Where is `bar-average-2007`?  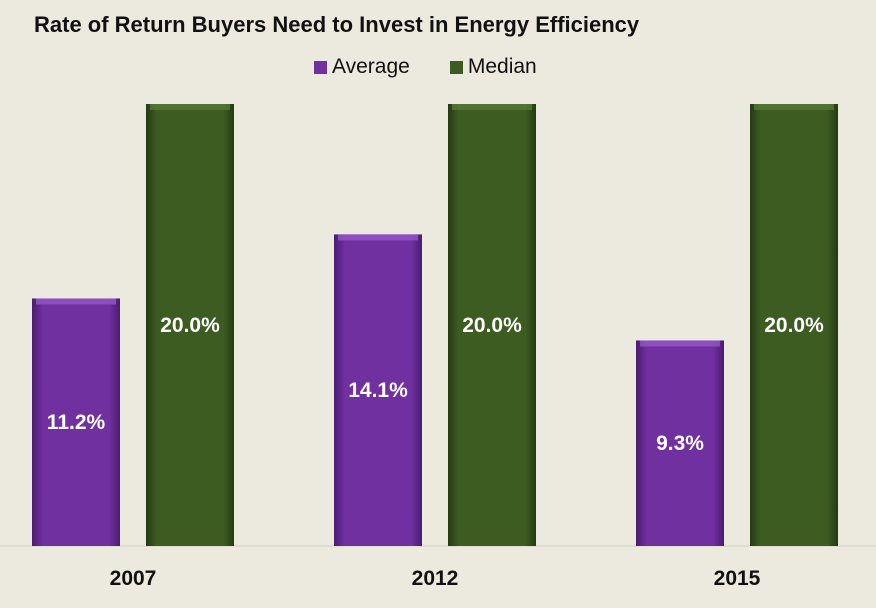 bar-average-2007 is located at coordinates (76, 422).